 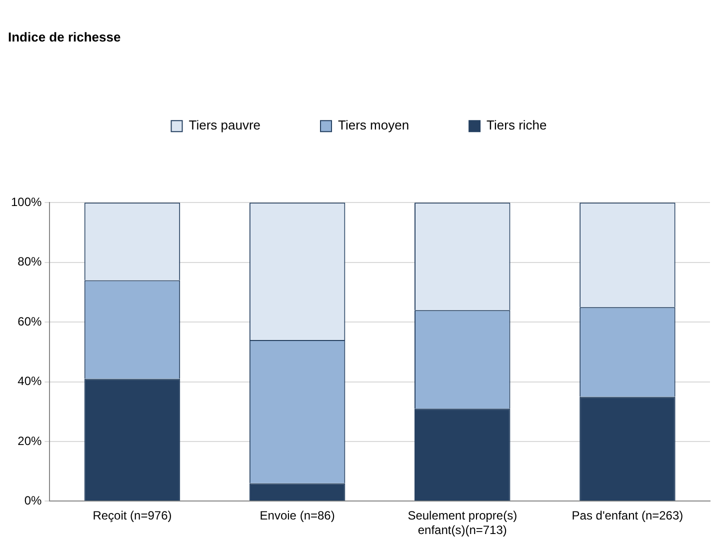 What do you see at coordinates (463, 523) in the screenshot?
I see `x-tick-label: Seulement propre(s) enfant(s)(n=713)` at bounding box center [463, 523].